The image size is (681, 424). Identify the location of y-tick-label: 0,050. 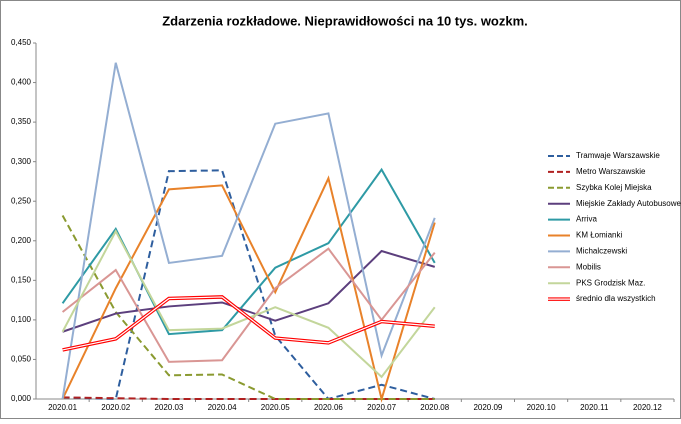
(21, 359).